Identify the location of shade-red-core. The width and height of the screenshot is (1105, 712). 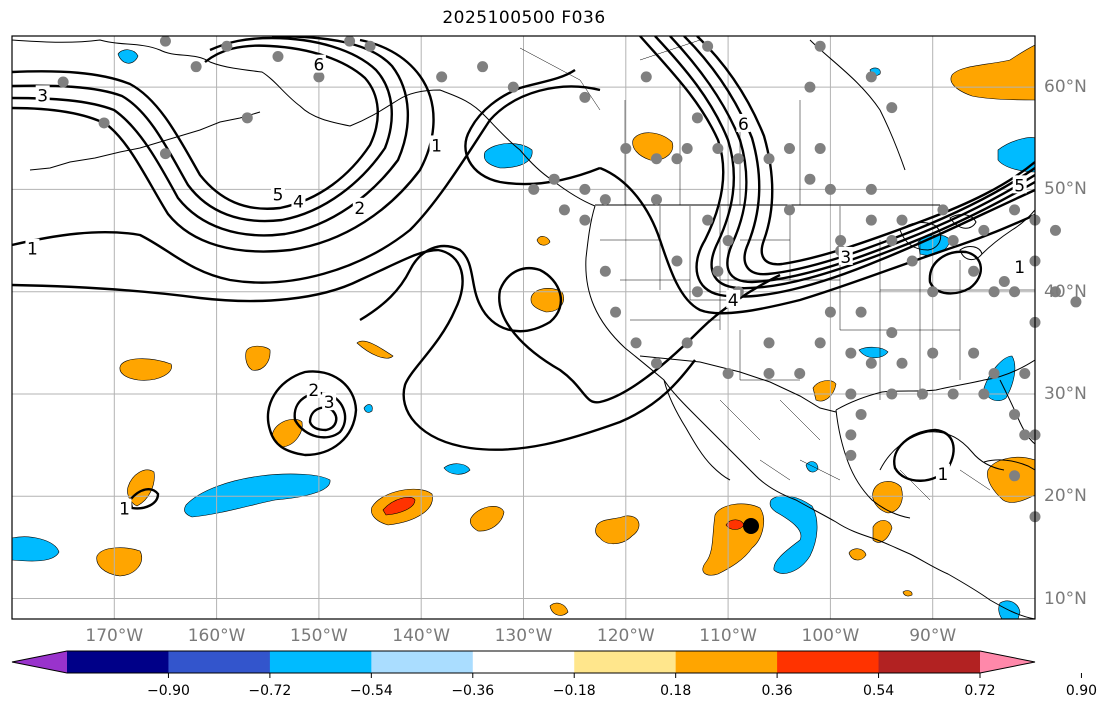
(399, 506).